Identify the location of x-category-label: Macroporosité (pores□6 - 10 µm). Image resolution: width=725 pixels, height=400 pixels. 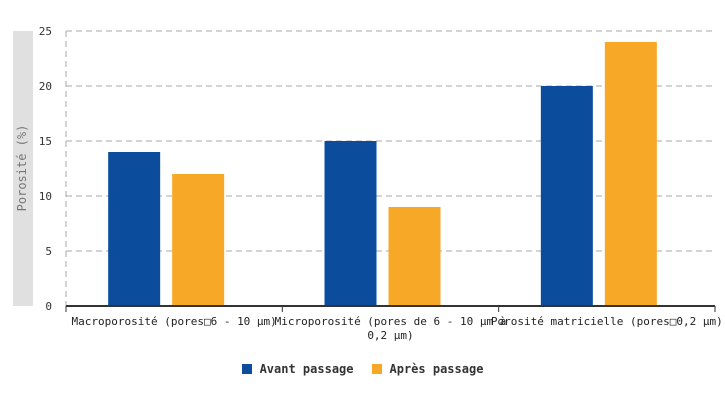
(174, 321).